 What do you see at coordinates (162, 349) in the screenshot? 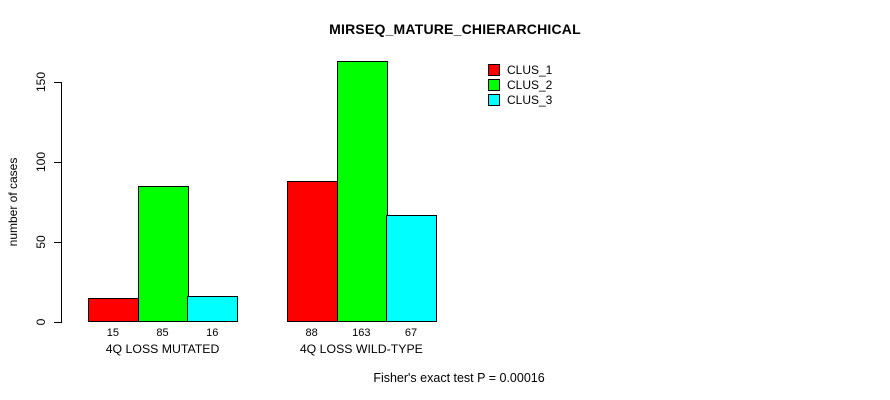
I see `category-label: 4Q LOSS MUTATED` at bounding box center [162, 349].